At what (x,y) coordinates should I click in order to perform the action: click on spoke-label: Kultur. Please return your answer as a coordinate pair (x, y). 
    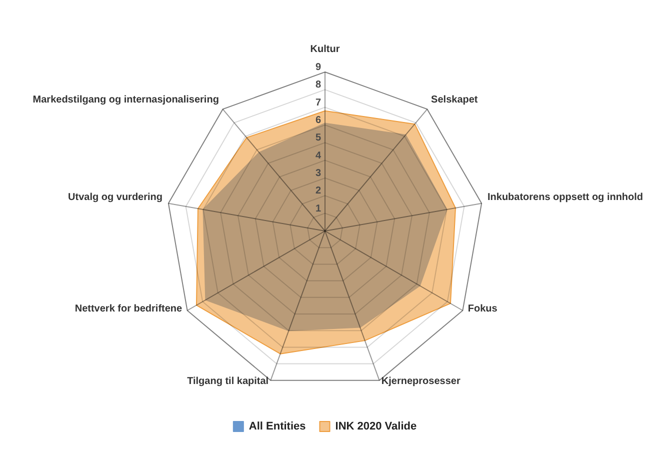
    Looking at the image, I should click on (325, 49).